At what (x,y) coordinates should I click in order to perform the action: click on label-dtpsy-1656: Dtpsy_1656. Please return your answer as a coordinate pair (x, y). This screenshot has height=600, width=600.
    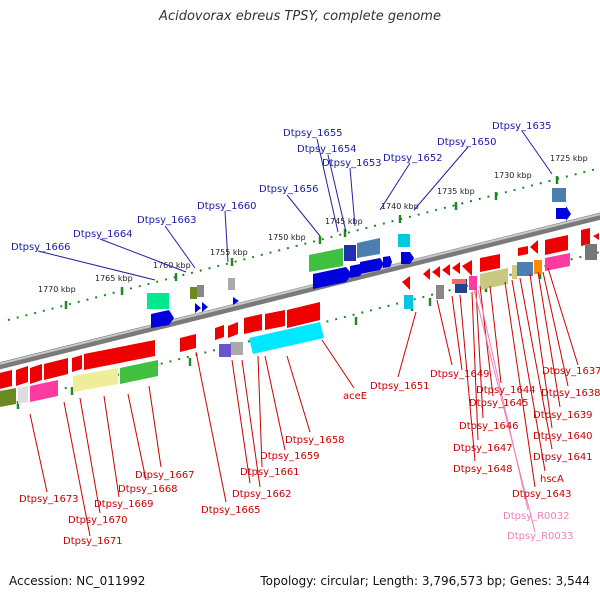
    Looking at the image, I should click on (289, 189).